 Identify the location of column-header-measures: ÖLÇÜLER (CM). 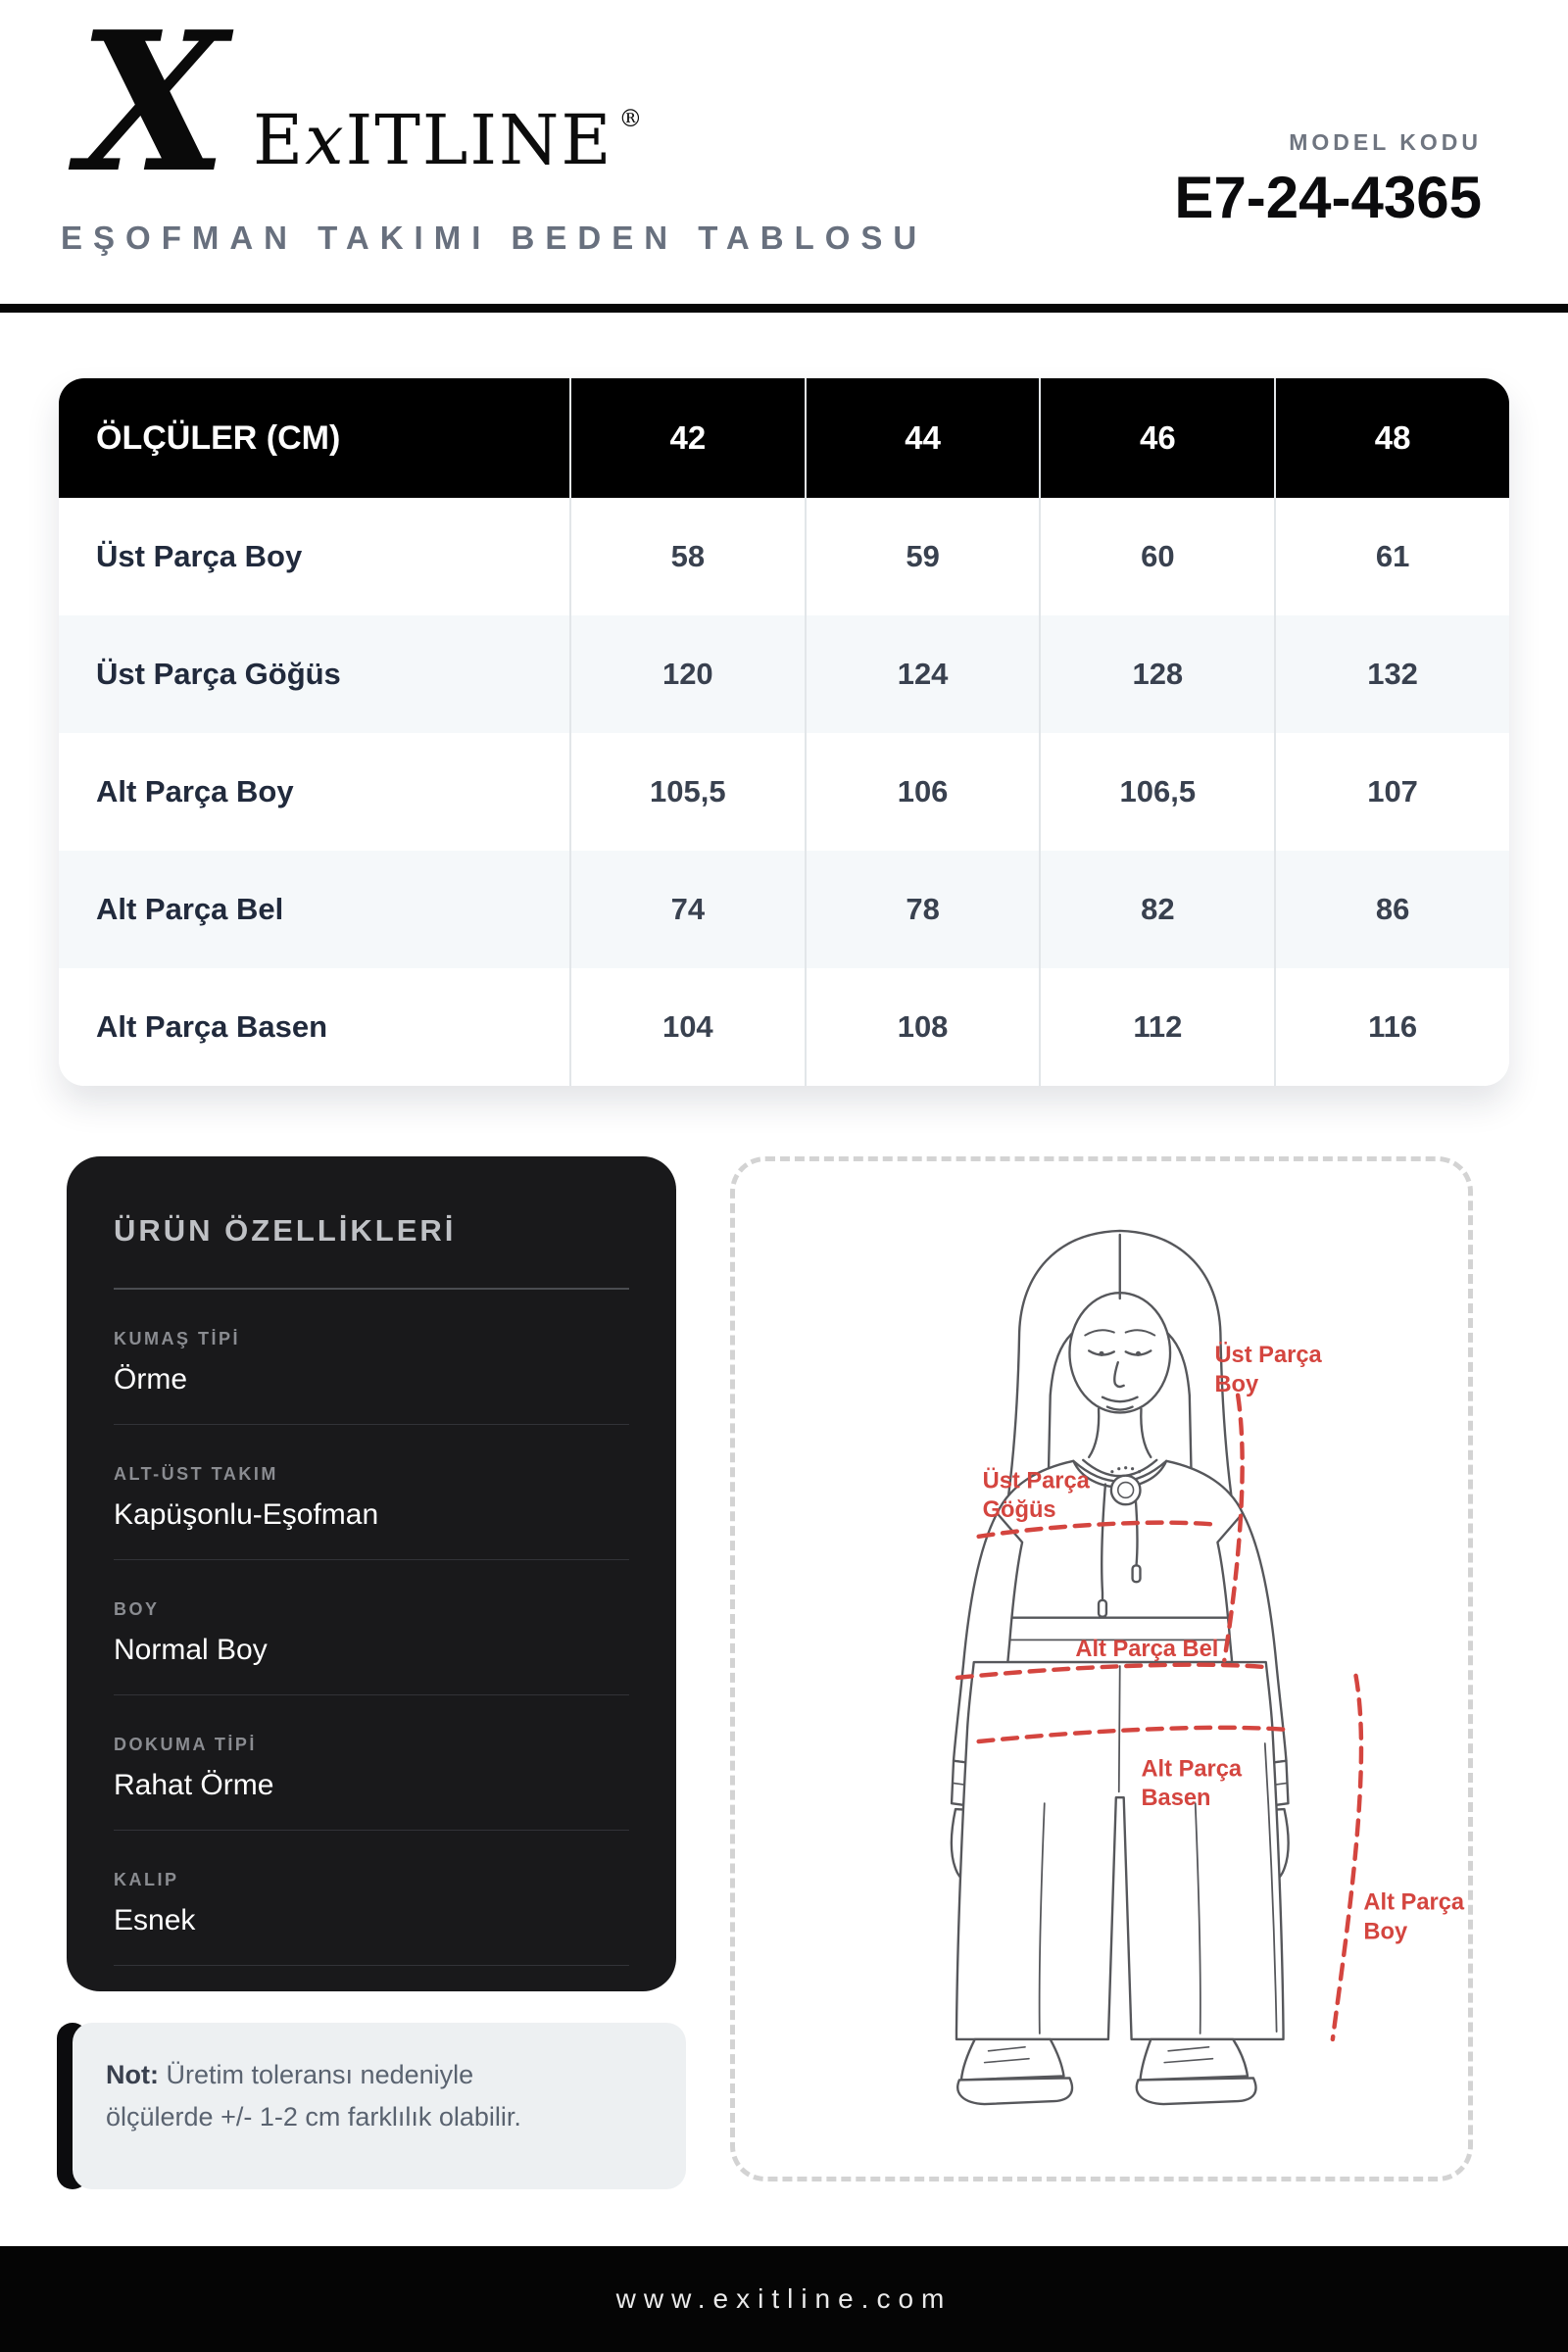
(218, 437).